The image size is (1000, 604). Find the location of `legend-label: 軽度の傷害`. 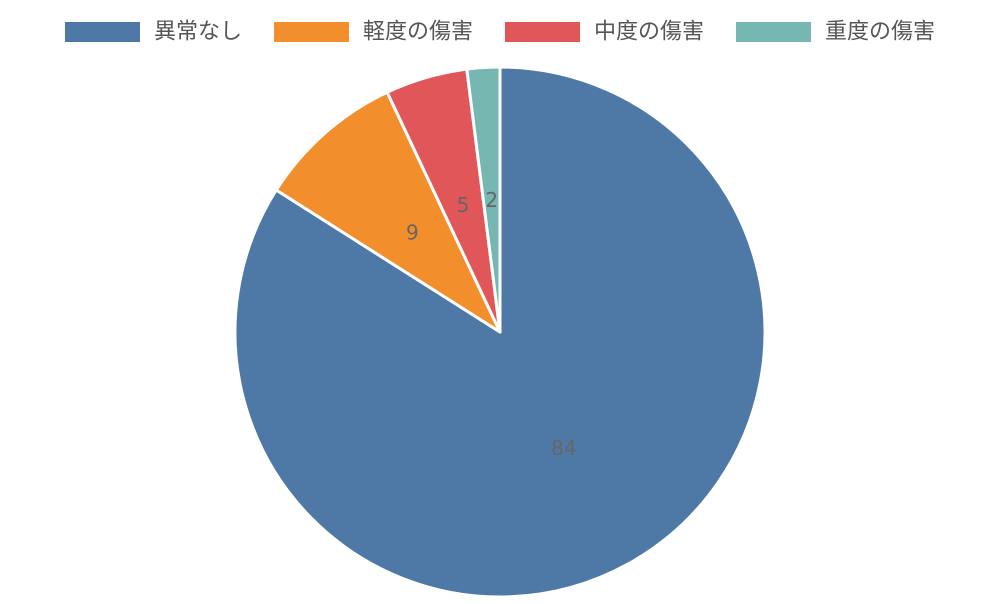

legend-label: 軽度の傷害 is located at coordinates (418, 32).